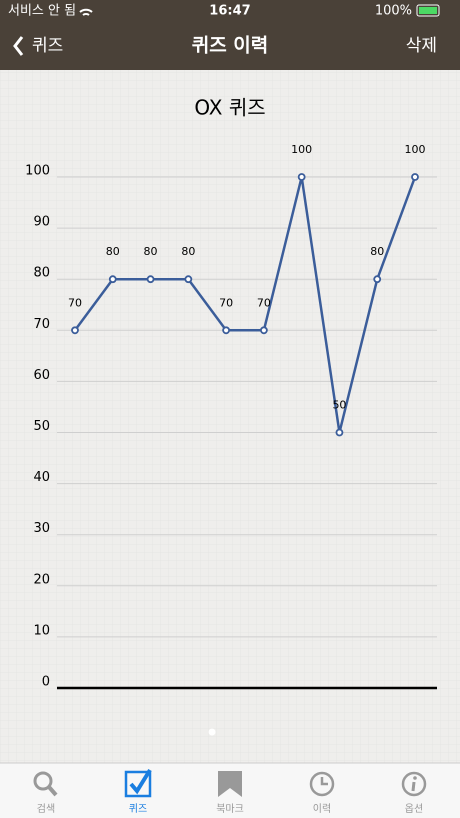 The image size is (460, 818). I want to click on battery-level: 100%, so click(393, 11).